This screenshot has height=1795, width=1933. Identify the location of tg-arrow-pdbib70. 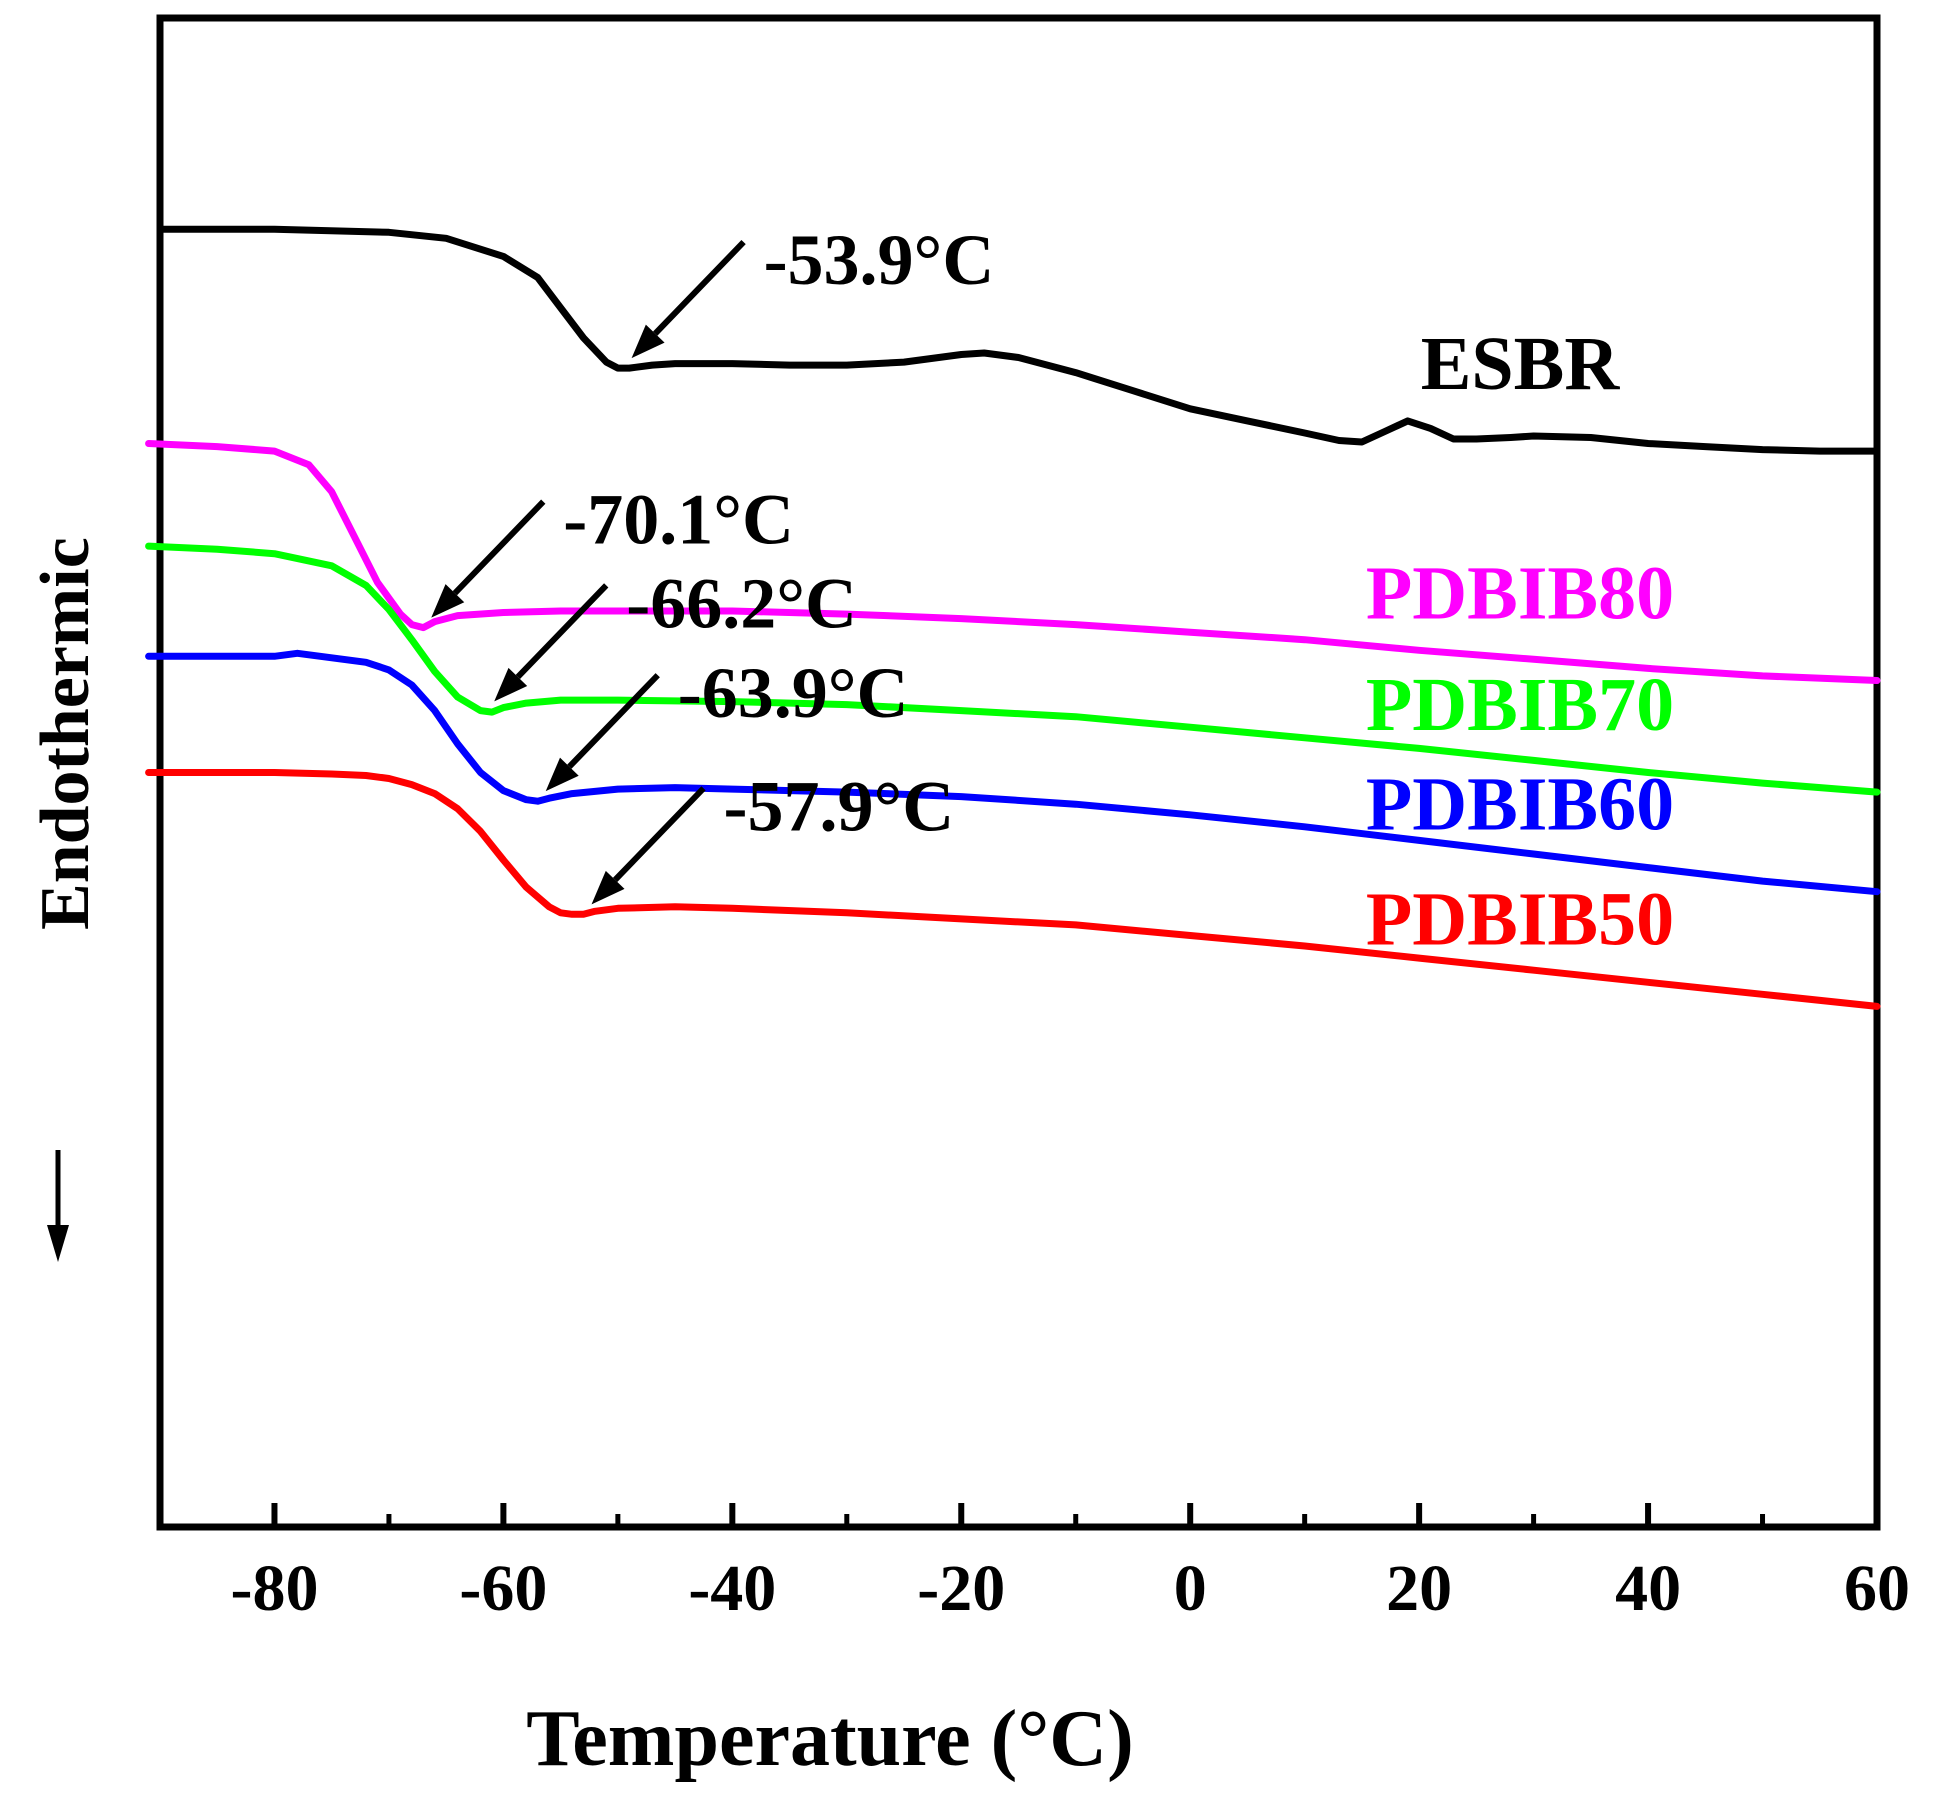
(551, 642).